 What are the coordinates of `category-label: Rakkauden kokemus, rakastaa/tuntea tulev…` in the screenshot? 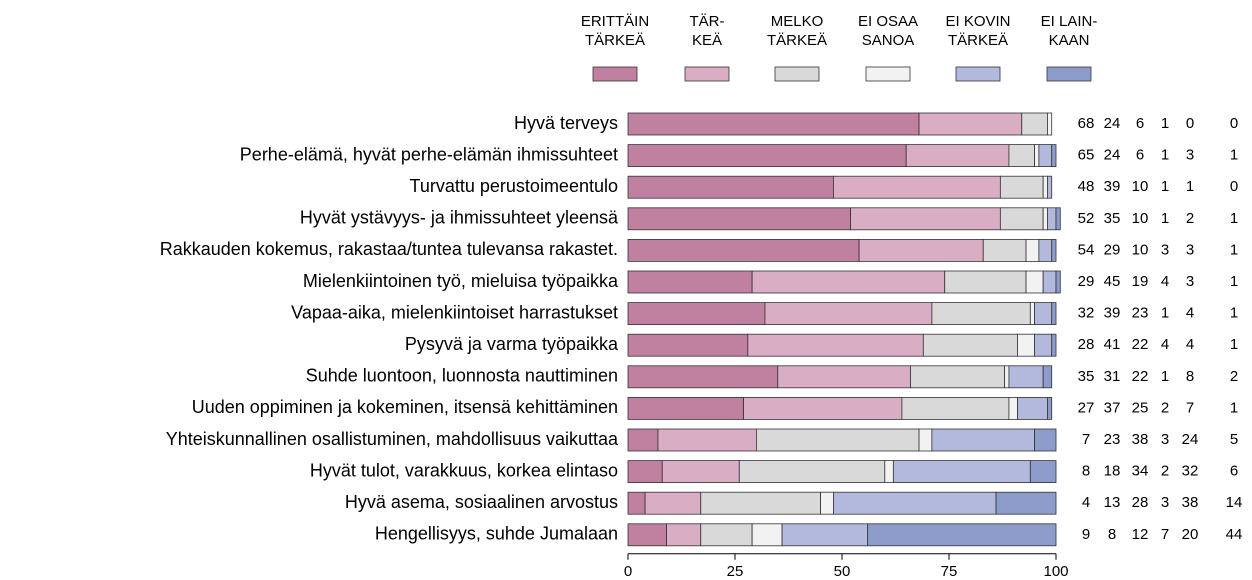 It's located at (389, 249).